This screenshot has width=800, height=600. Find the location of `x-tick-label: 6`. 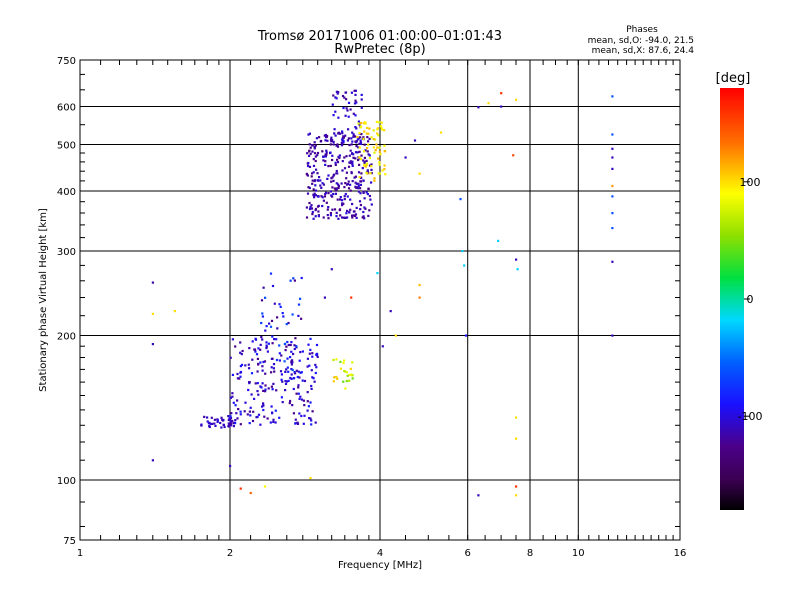

x-tick-label: 6 is located at coordinates (468, 553).